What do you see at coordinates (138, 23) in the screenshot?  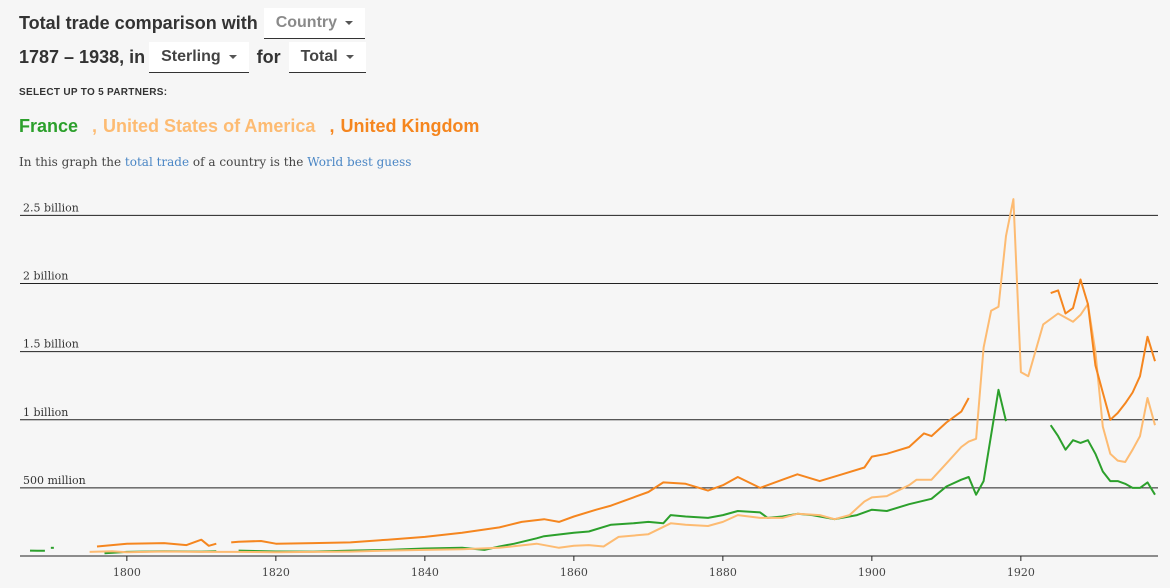 I see `title-prefix: Total trade comparison with` at bounding box center [138, 23].